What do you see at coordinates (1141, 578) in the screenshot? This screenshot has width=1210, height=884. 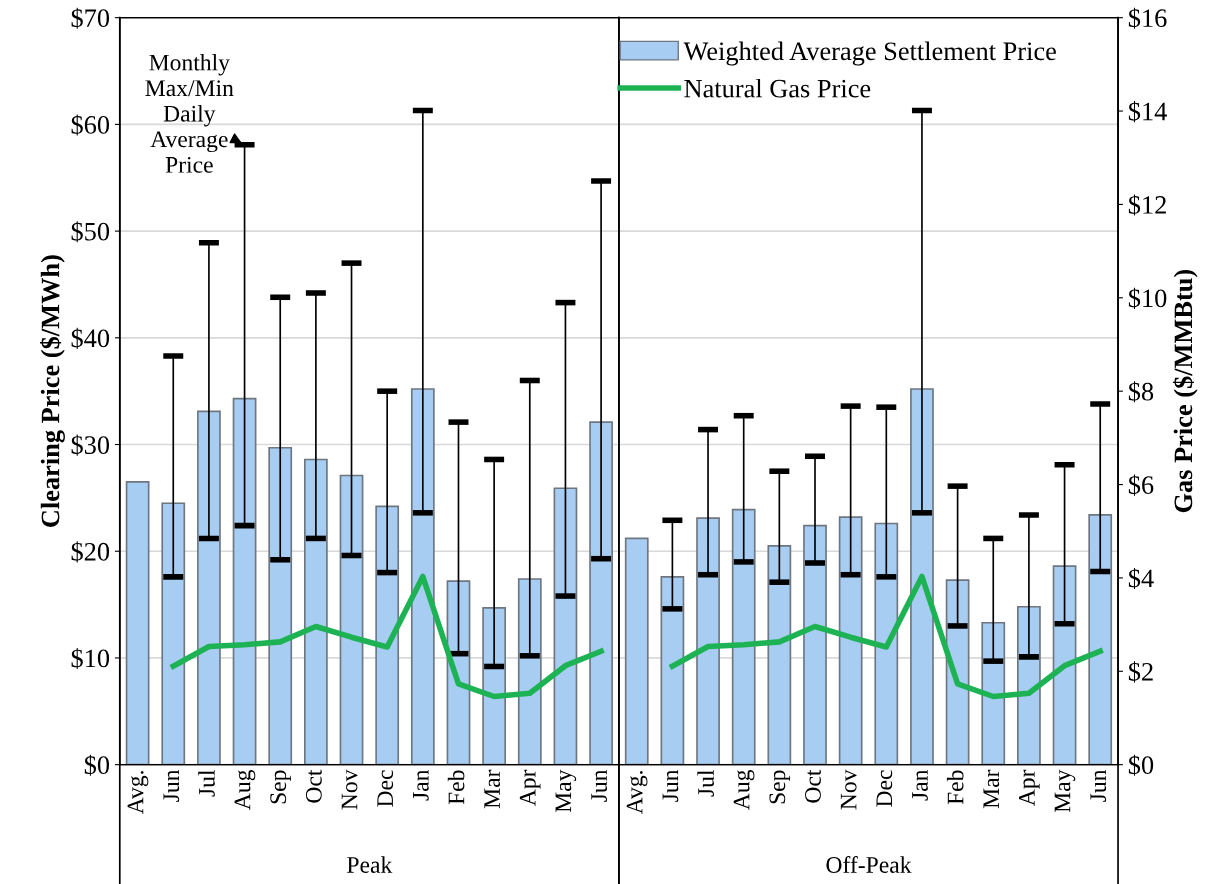 I see `y2-tick-label: $4` at bounding box center [1141, 578].